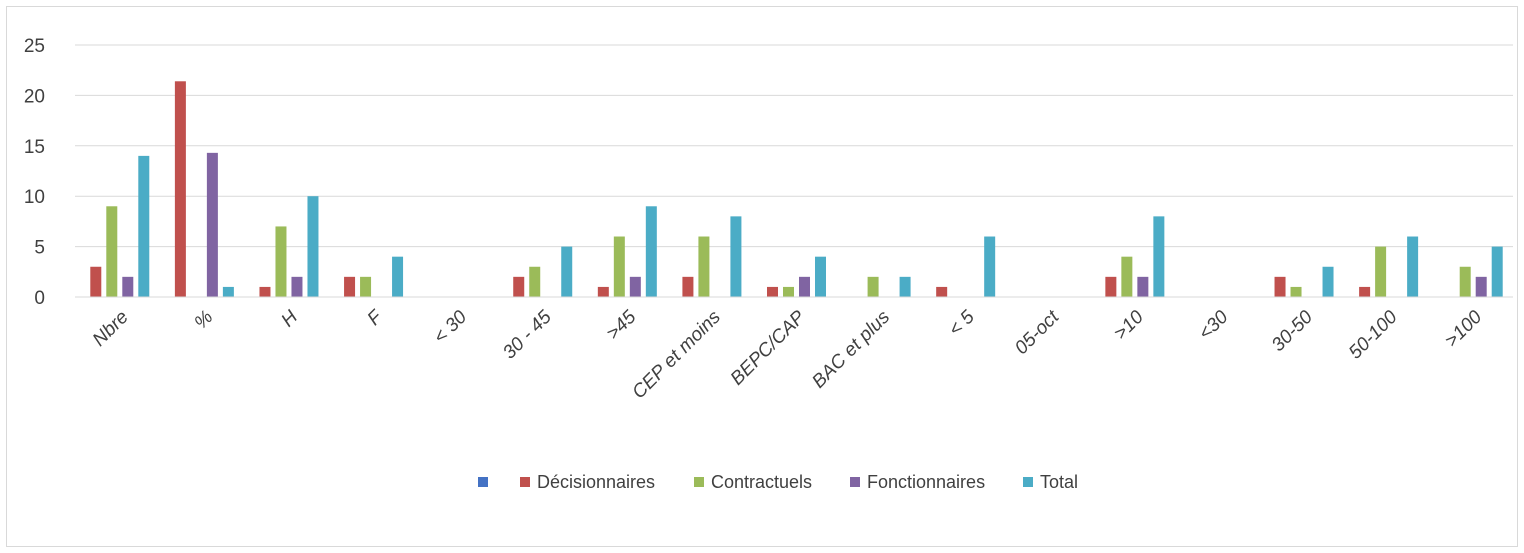 The image size is (1524, 553). I want to click on legend-item: Contractuels, so click(753, 482).